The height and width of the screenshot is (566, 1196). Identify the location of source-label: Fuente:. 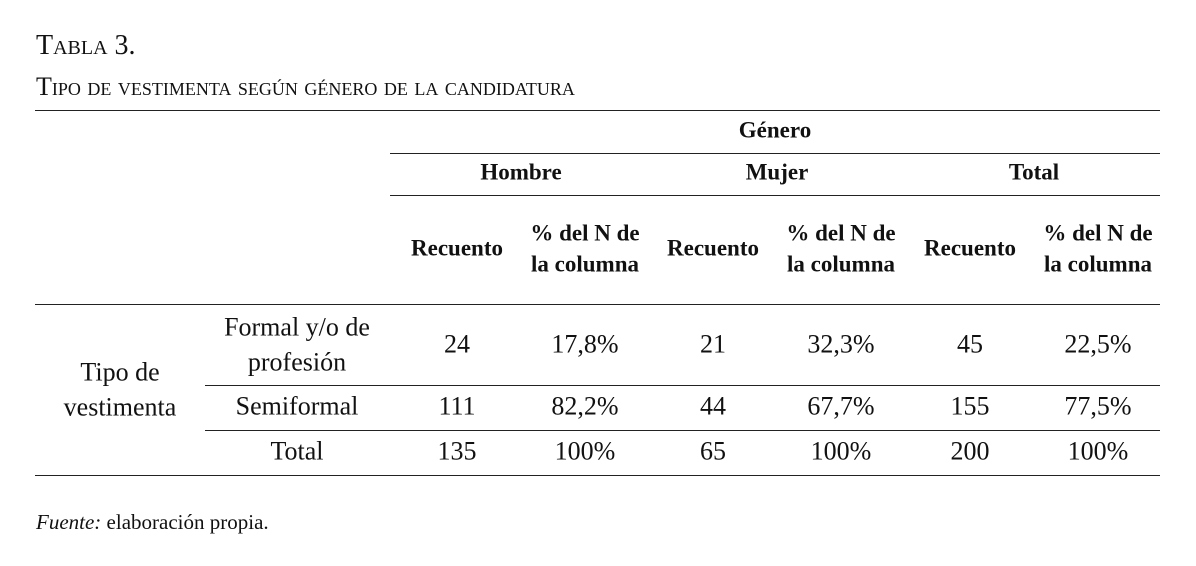
(69, 522).